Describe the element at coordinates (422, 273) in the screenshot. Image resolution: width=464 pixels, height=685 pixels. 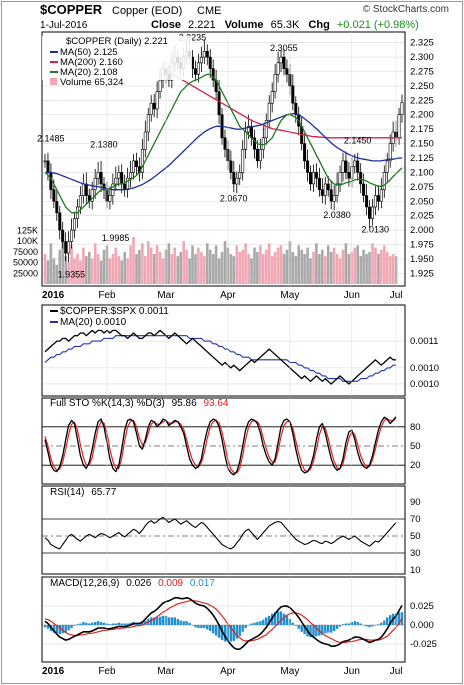
I see `y-tick-label: 1.925` at that location.